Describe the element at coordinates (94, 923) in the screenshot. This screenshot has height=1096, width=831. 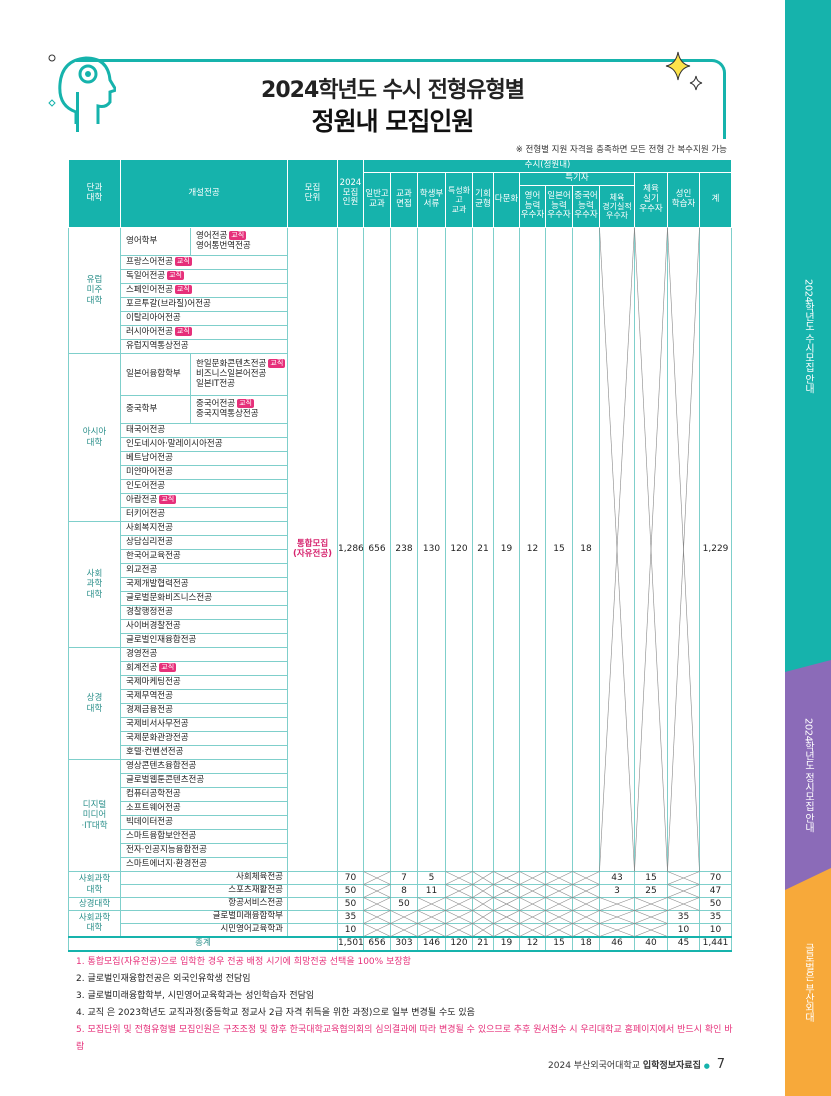
I see `college-cell: 사회과학 대학` at that location.